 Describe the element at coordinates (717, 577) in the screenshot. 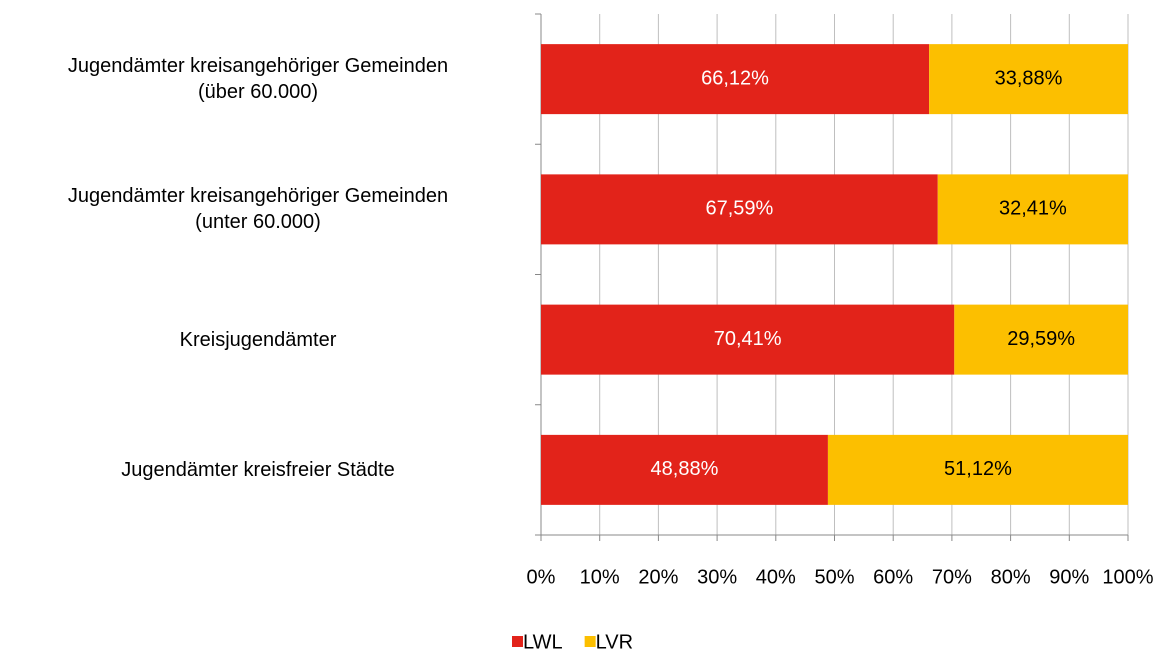

I see `x-tick-label: 30%` at that location.